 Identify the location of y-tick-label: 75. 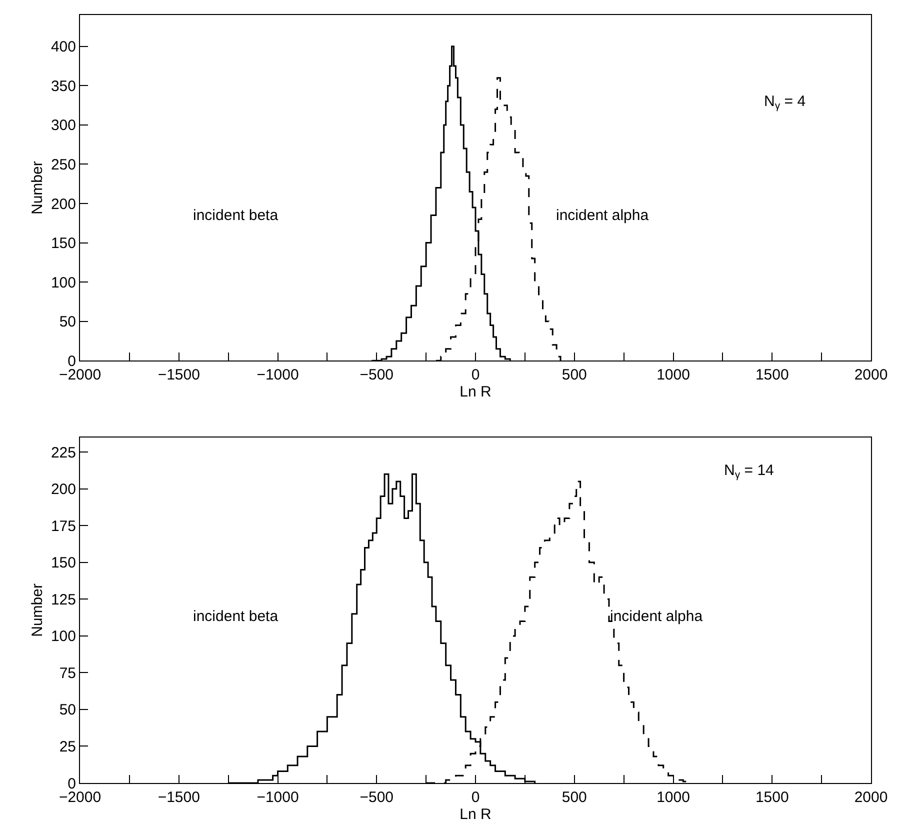
(67, 673).